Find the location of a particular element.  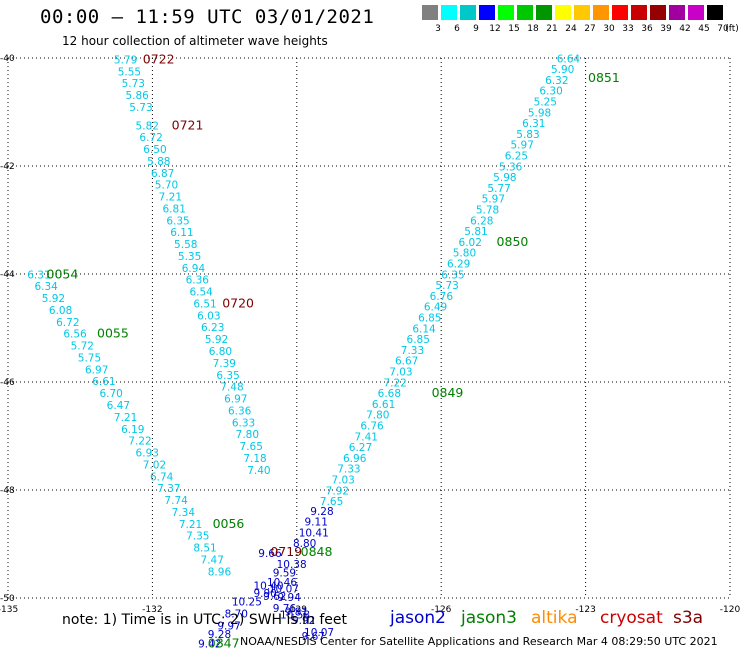

wave-height-value: 7.74 is located at coordinates (176, 501).